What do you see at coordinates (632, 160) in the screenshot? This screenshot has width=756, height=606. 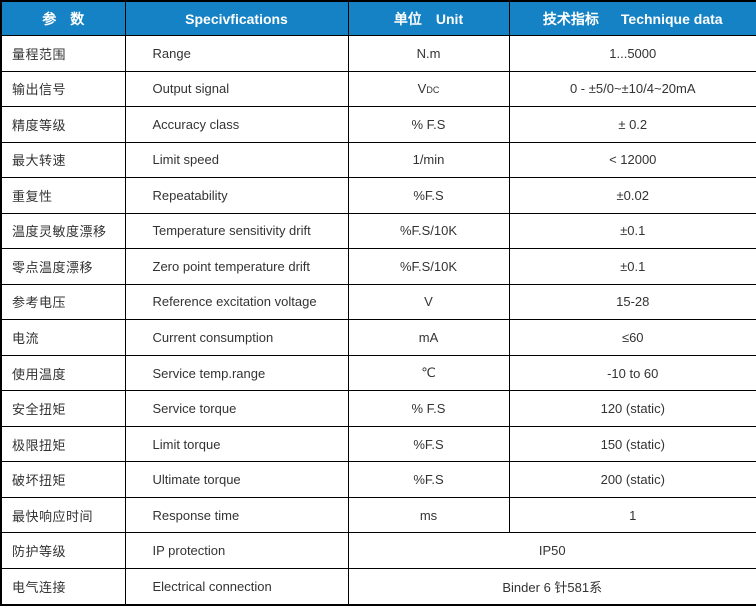 I see `value-cell: < 12000` at bounding box center [632, 160].